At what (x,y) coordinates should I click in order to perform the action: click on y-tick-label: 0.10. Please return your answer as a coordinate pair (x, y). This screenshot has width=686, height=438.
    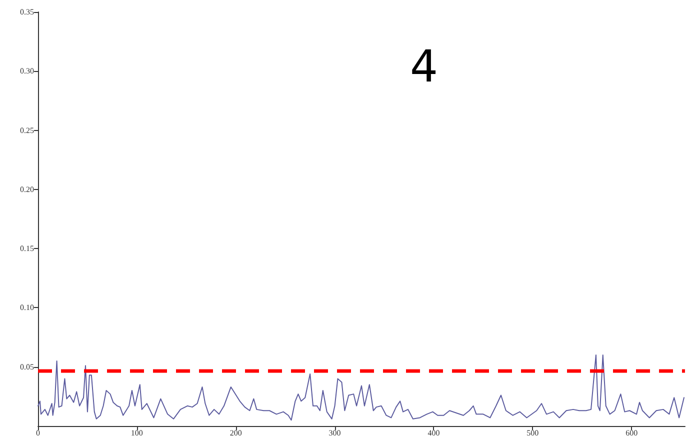
    Looking at the image, I should click on (27, 307).